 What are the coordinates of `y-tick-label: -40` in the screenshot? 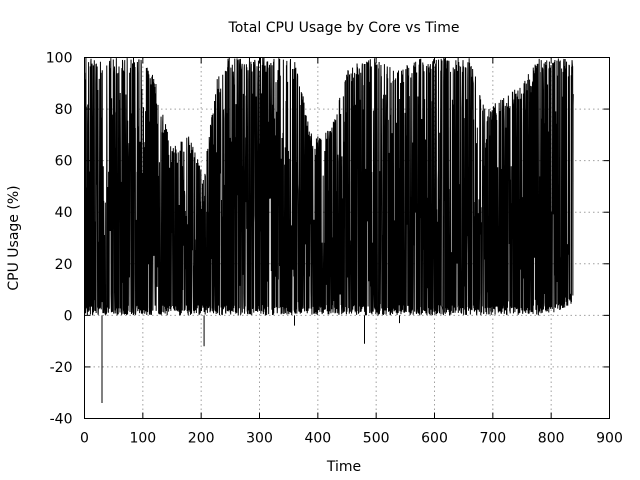 It's located at (61, 420).